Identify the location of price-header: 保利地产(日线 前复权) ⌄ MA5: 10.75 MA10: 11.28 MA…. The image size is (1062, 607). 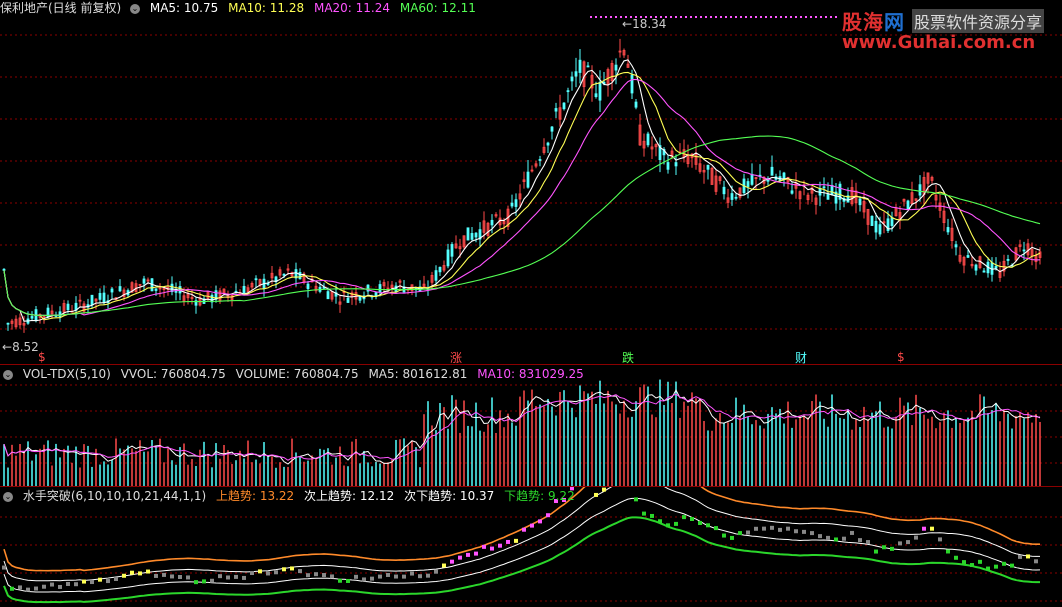
(241, 8).